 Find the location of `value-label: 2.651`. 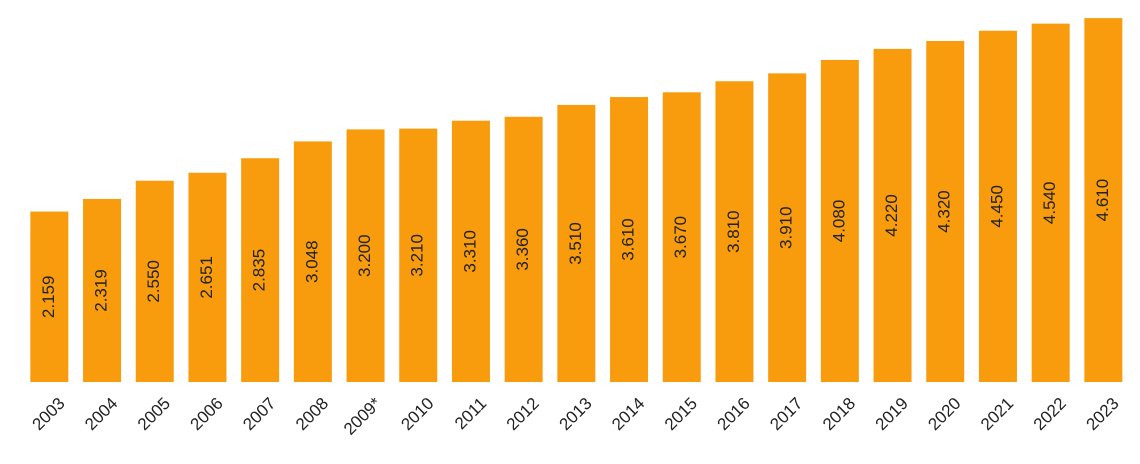

value-label: 2.651 is located at coordinates (206, 277).